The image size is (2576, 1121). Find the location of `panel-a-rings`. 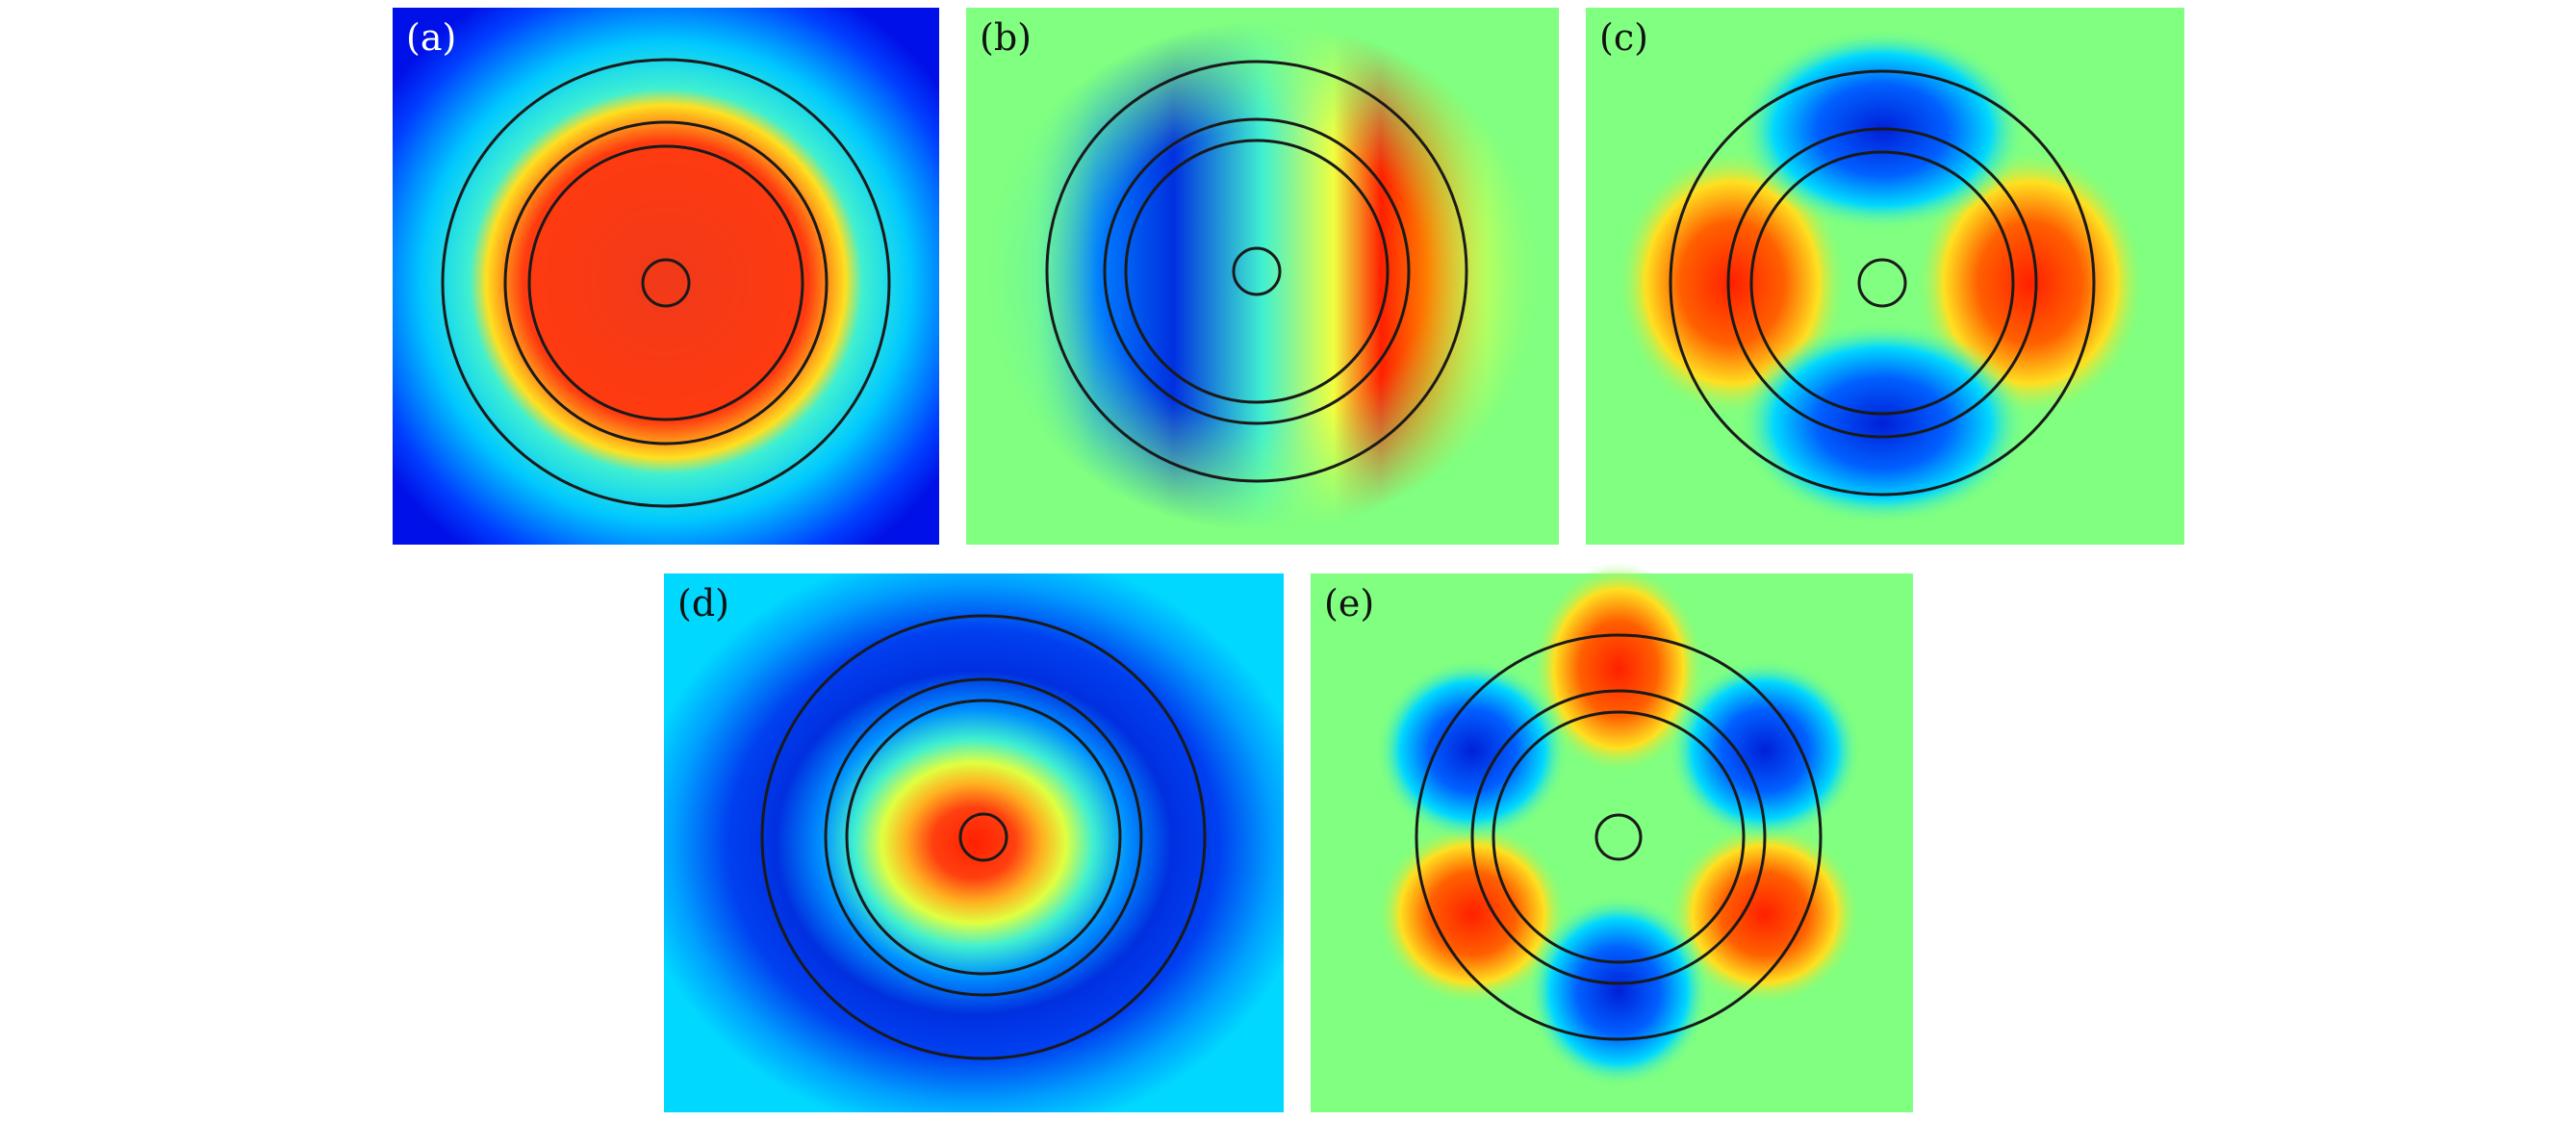

panel-a-rings is located at coordinates (666, 283).